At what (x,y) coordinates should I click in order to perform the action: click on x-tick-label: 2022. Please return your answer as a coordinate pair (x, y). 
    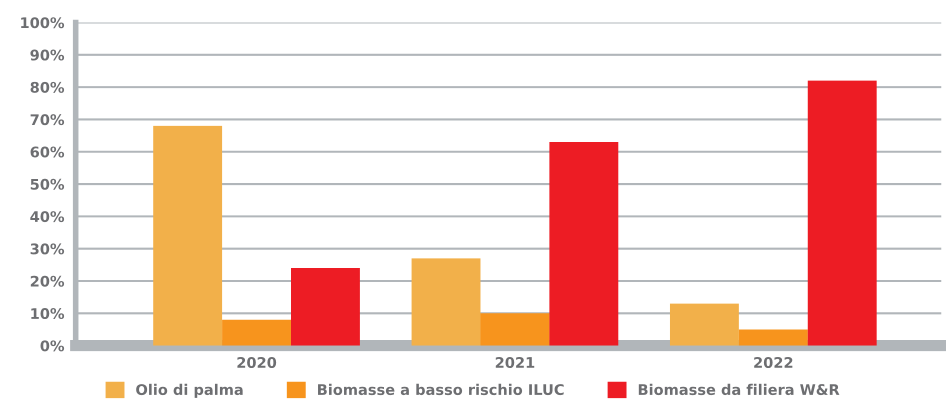
    Looking at the image, I should click on (773, 362).